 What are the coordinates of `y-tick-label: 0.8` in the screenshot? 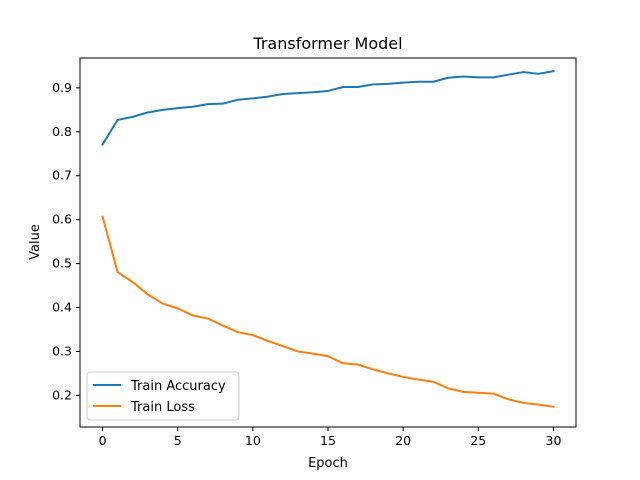 It's located at (62, 131).